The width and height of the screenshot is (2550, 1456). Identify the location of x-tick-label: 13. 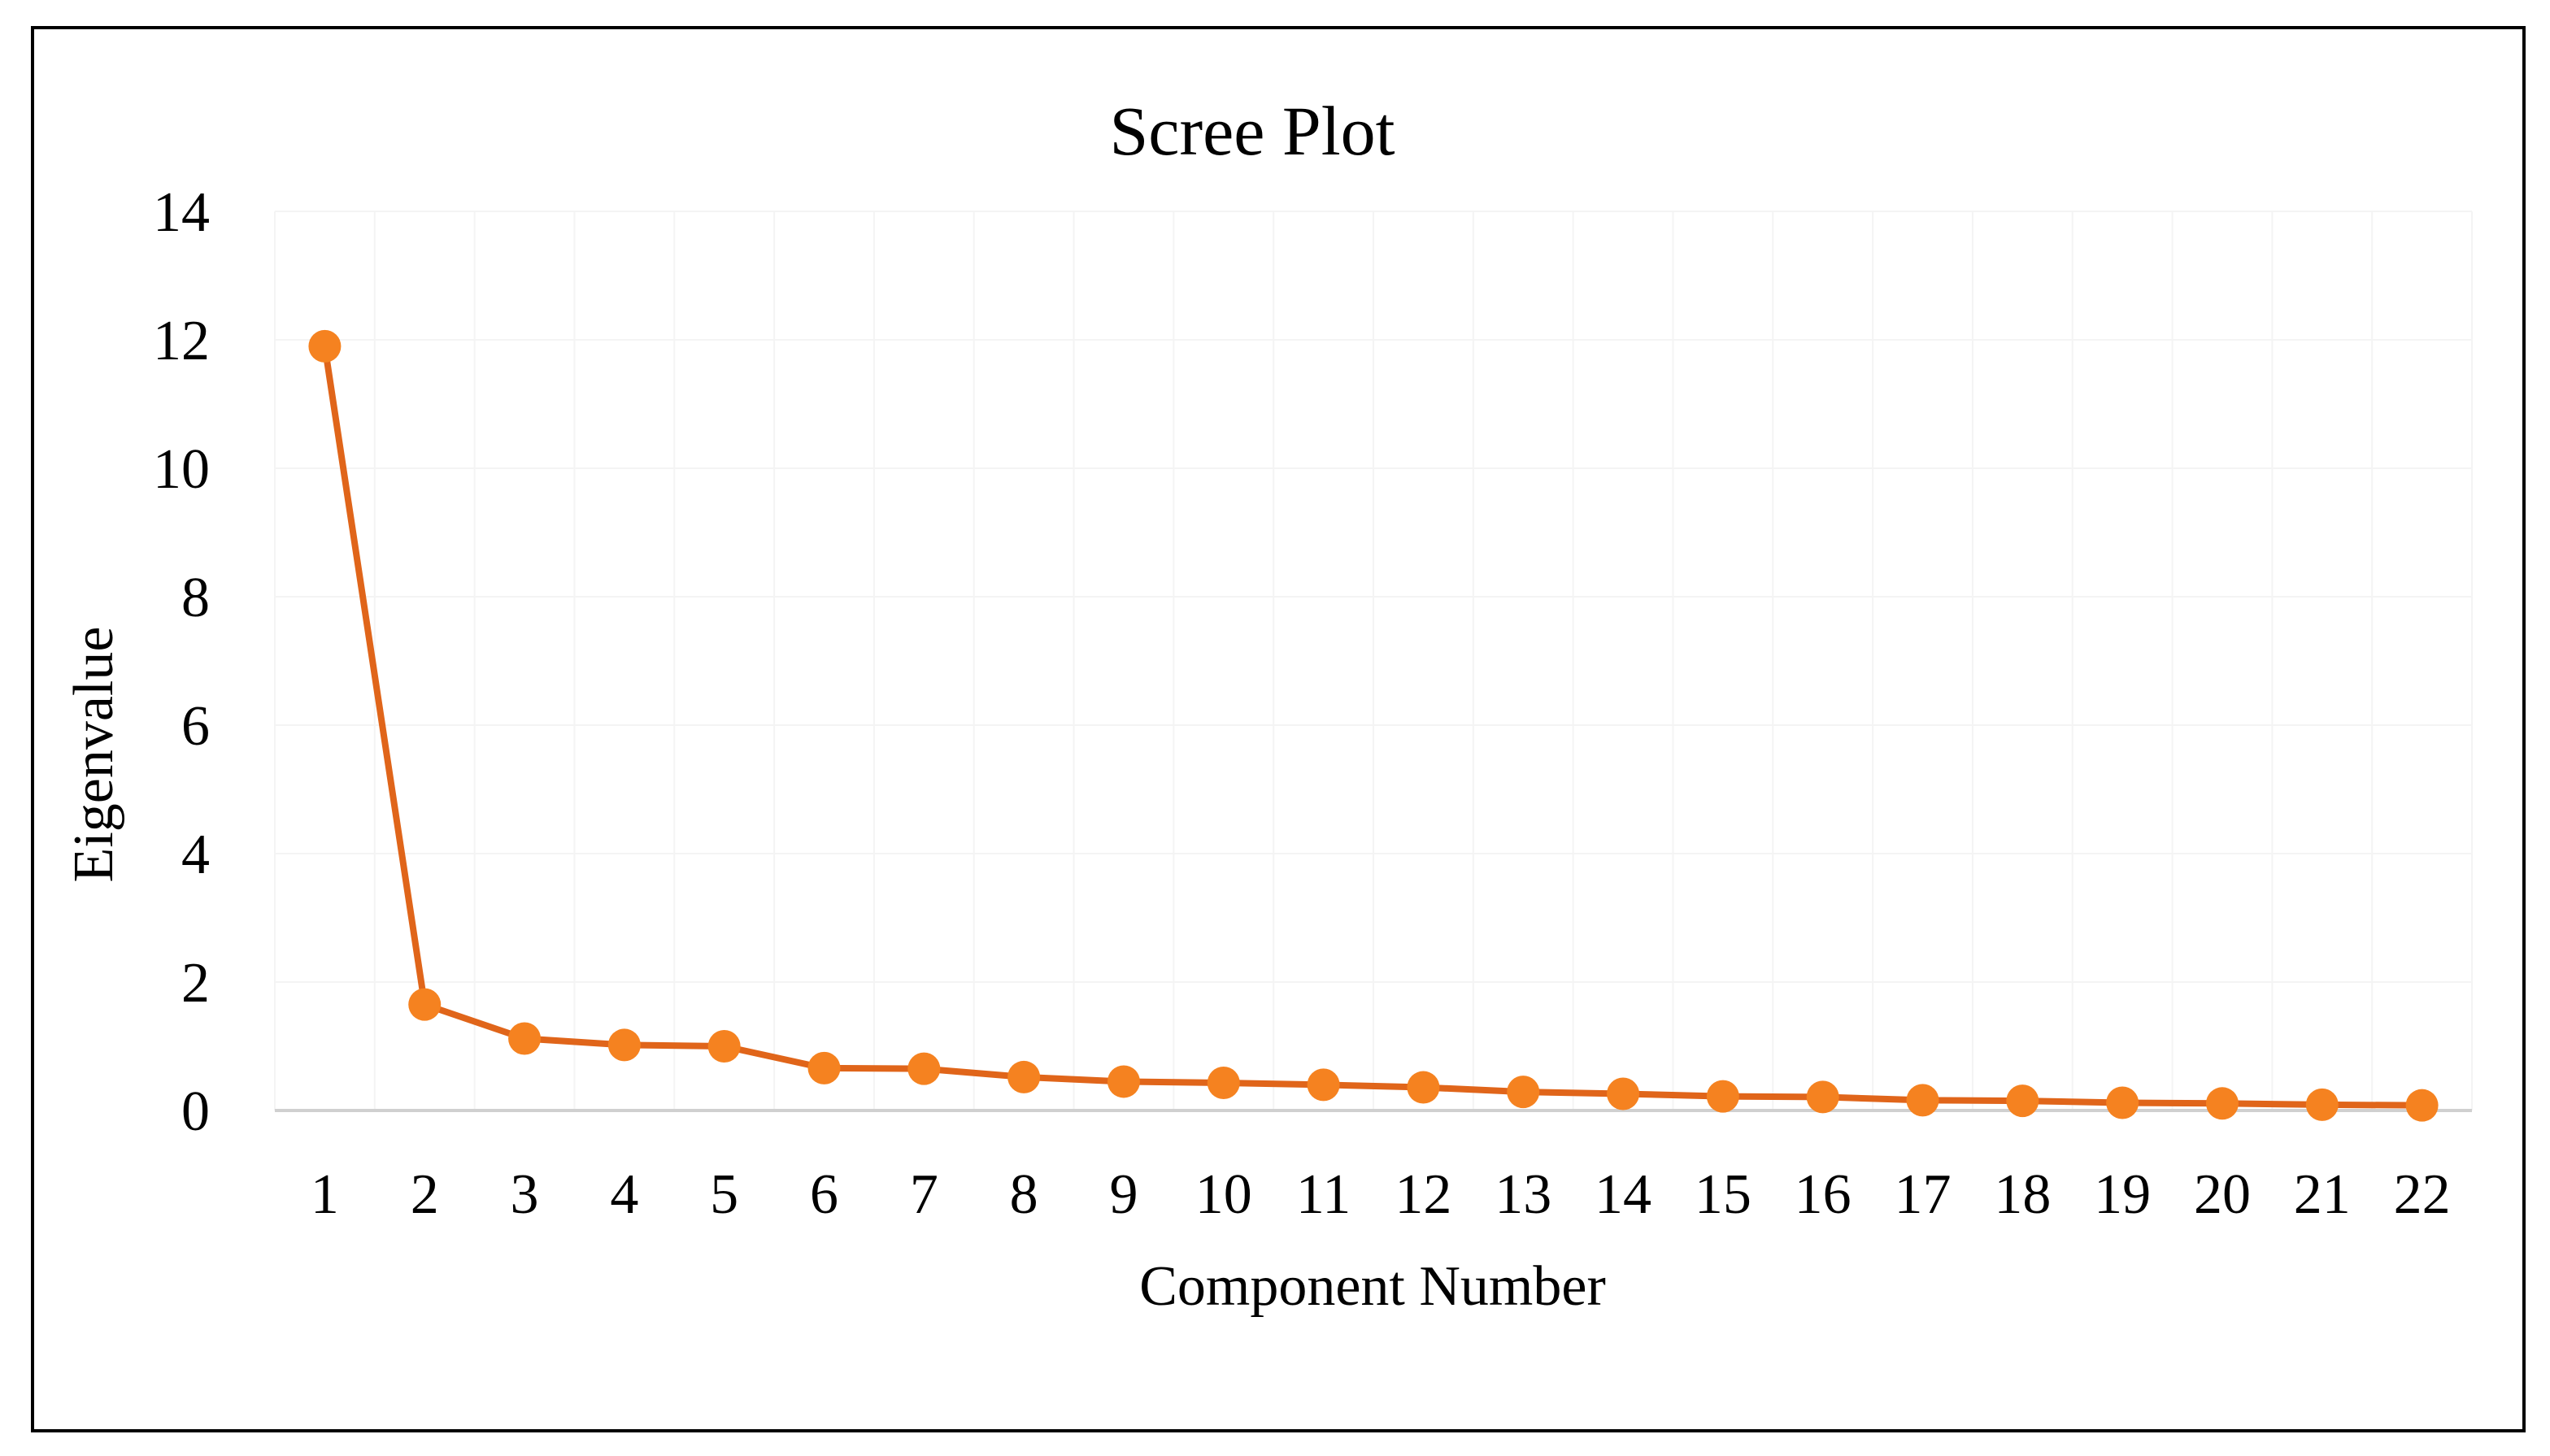
(1523, 1195).